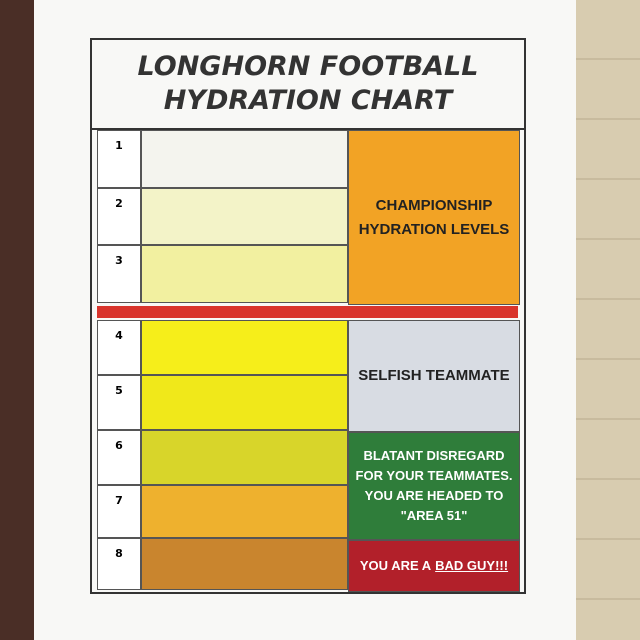 Image resolution: width=640 pixels, height=640 pixels. I want to click on zone-text: YOU ARE A, so click(395, 565).